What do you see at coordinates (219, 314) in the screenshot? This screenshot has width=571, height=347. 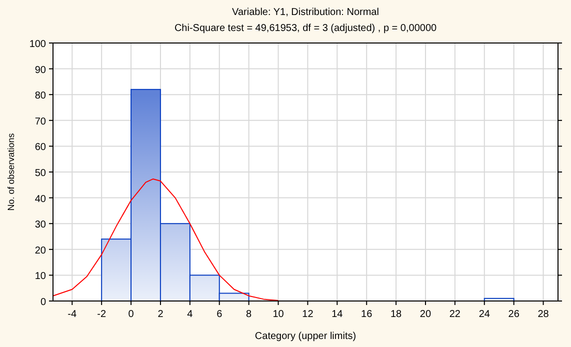 I see `x-tick-label: 6` at bounding box center [219, 314].